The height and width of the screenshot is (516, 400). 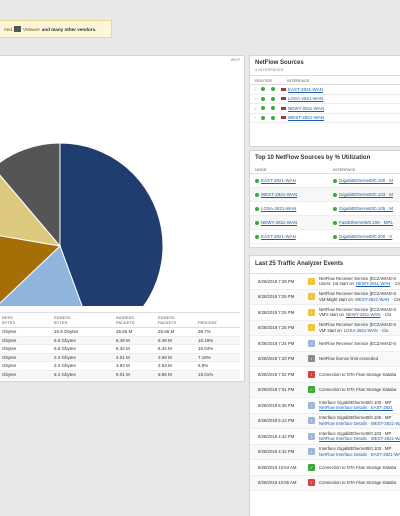 I want to click on table-row: Gbytes 6.4 Gbytes 9.01 M 8.85 M 15.01%, so click(x=120, y=374).